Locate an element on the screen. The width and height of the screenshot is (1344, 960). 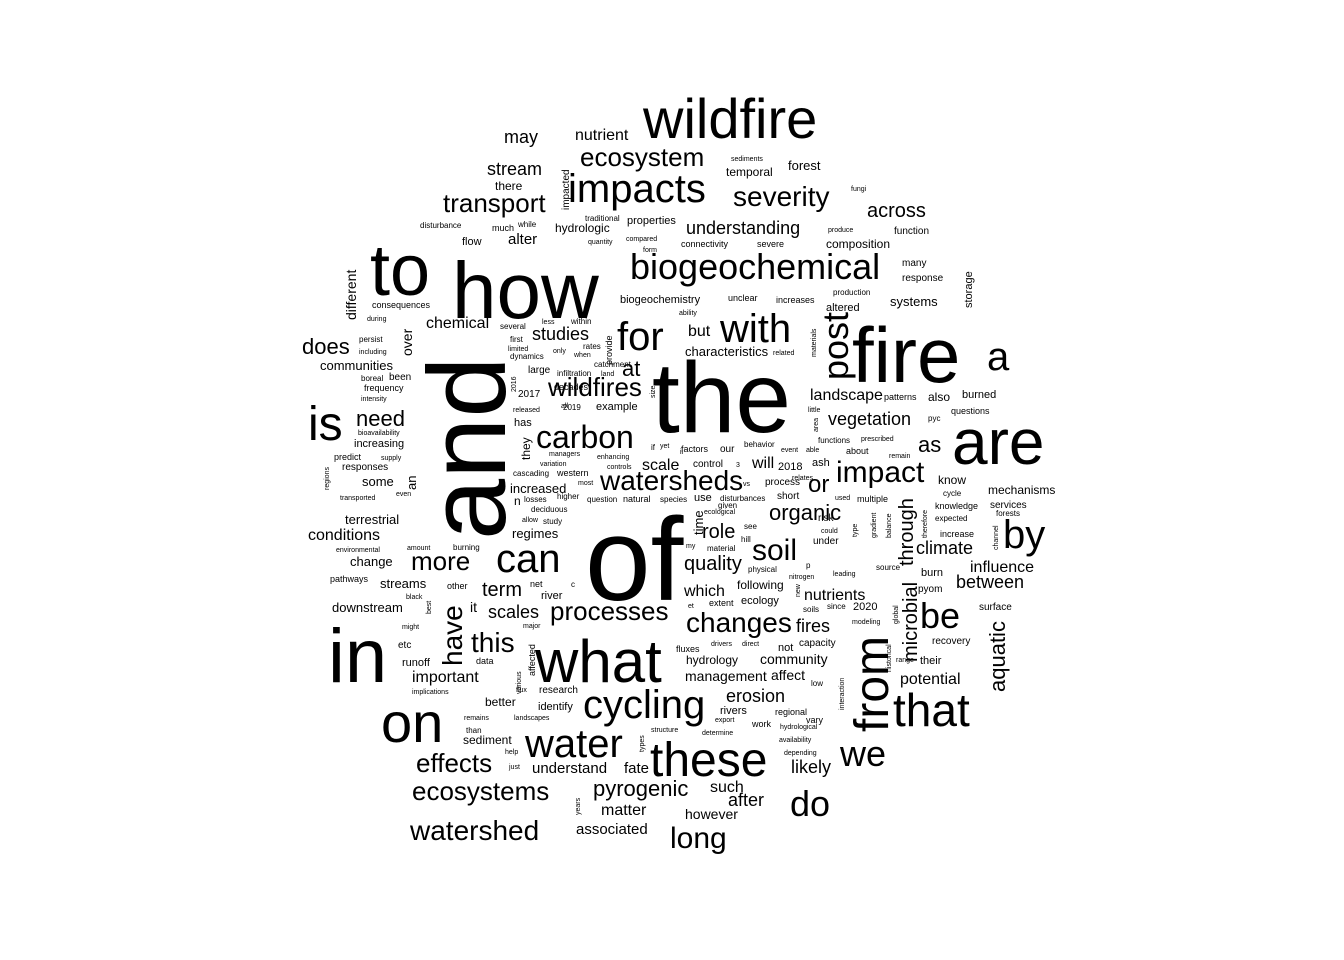
word-factors: factors is located at coordinates (695, 449).